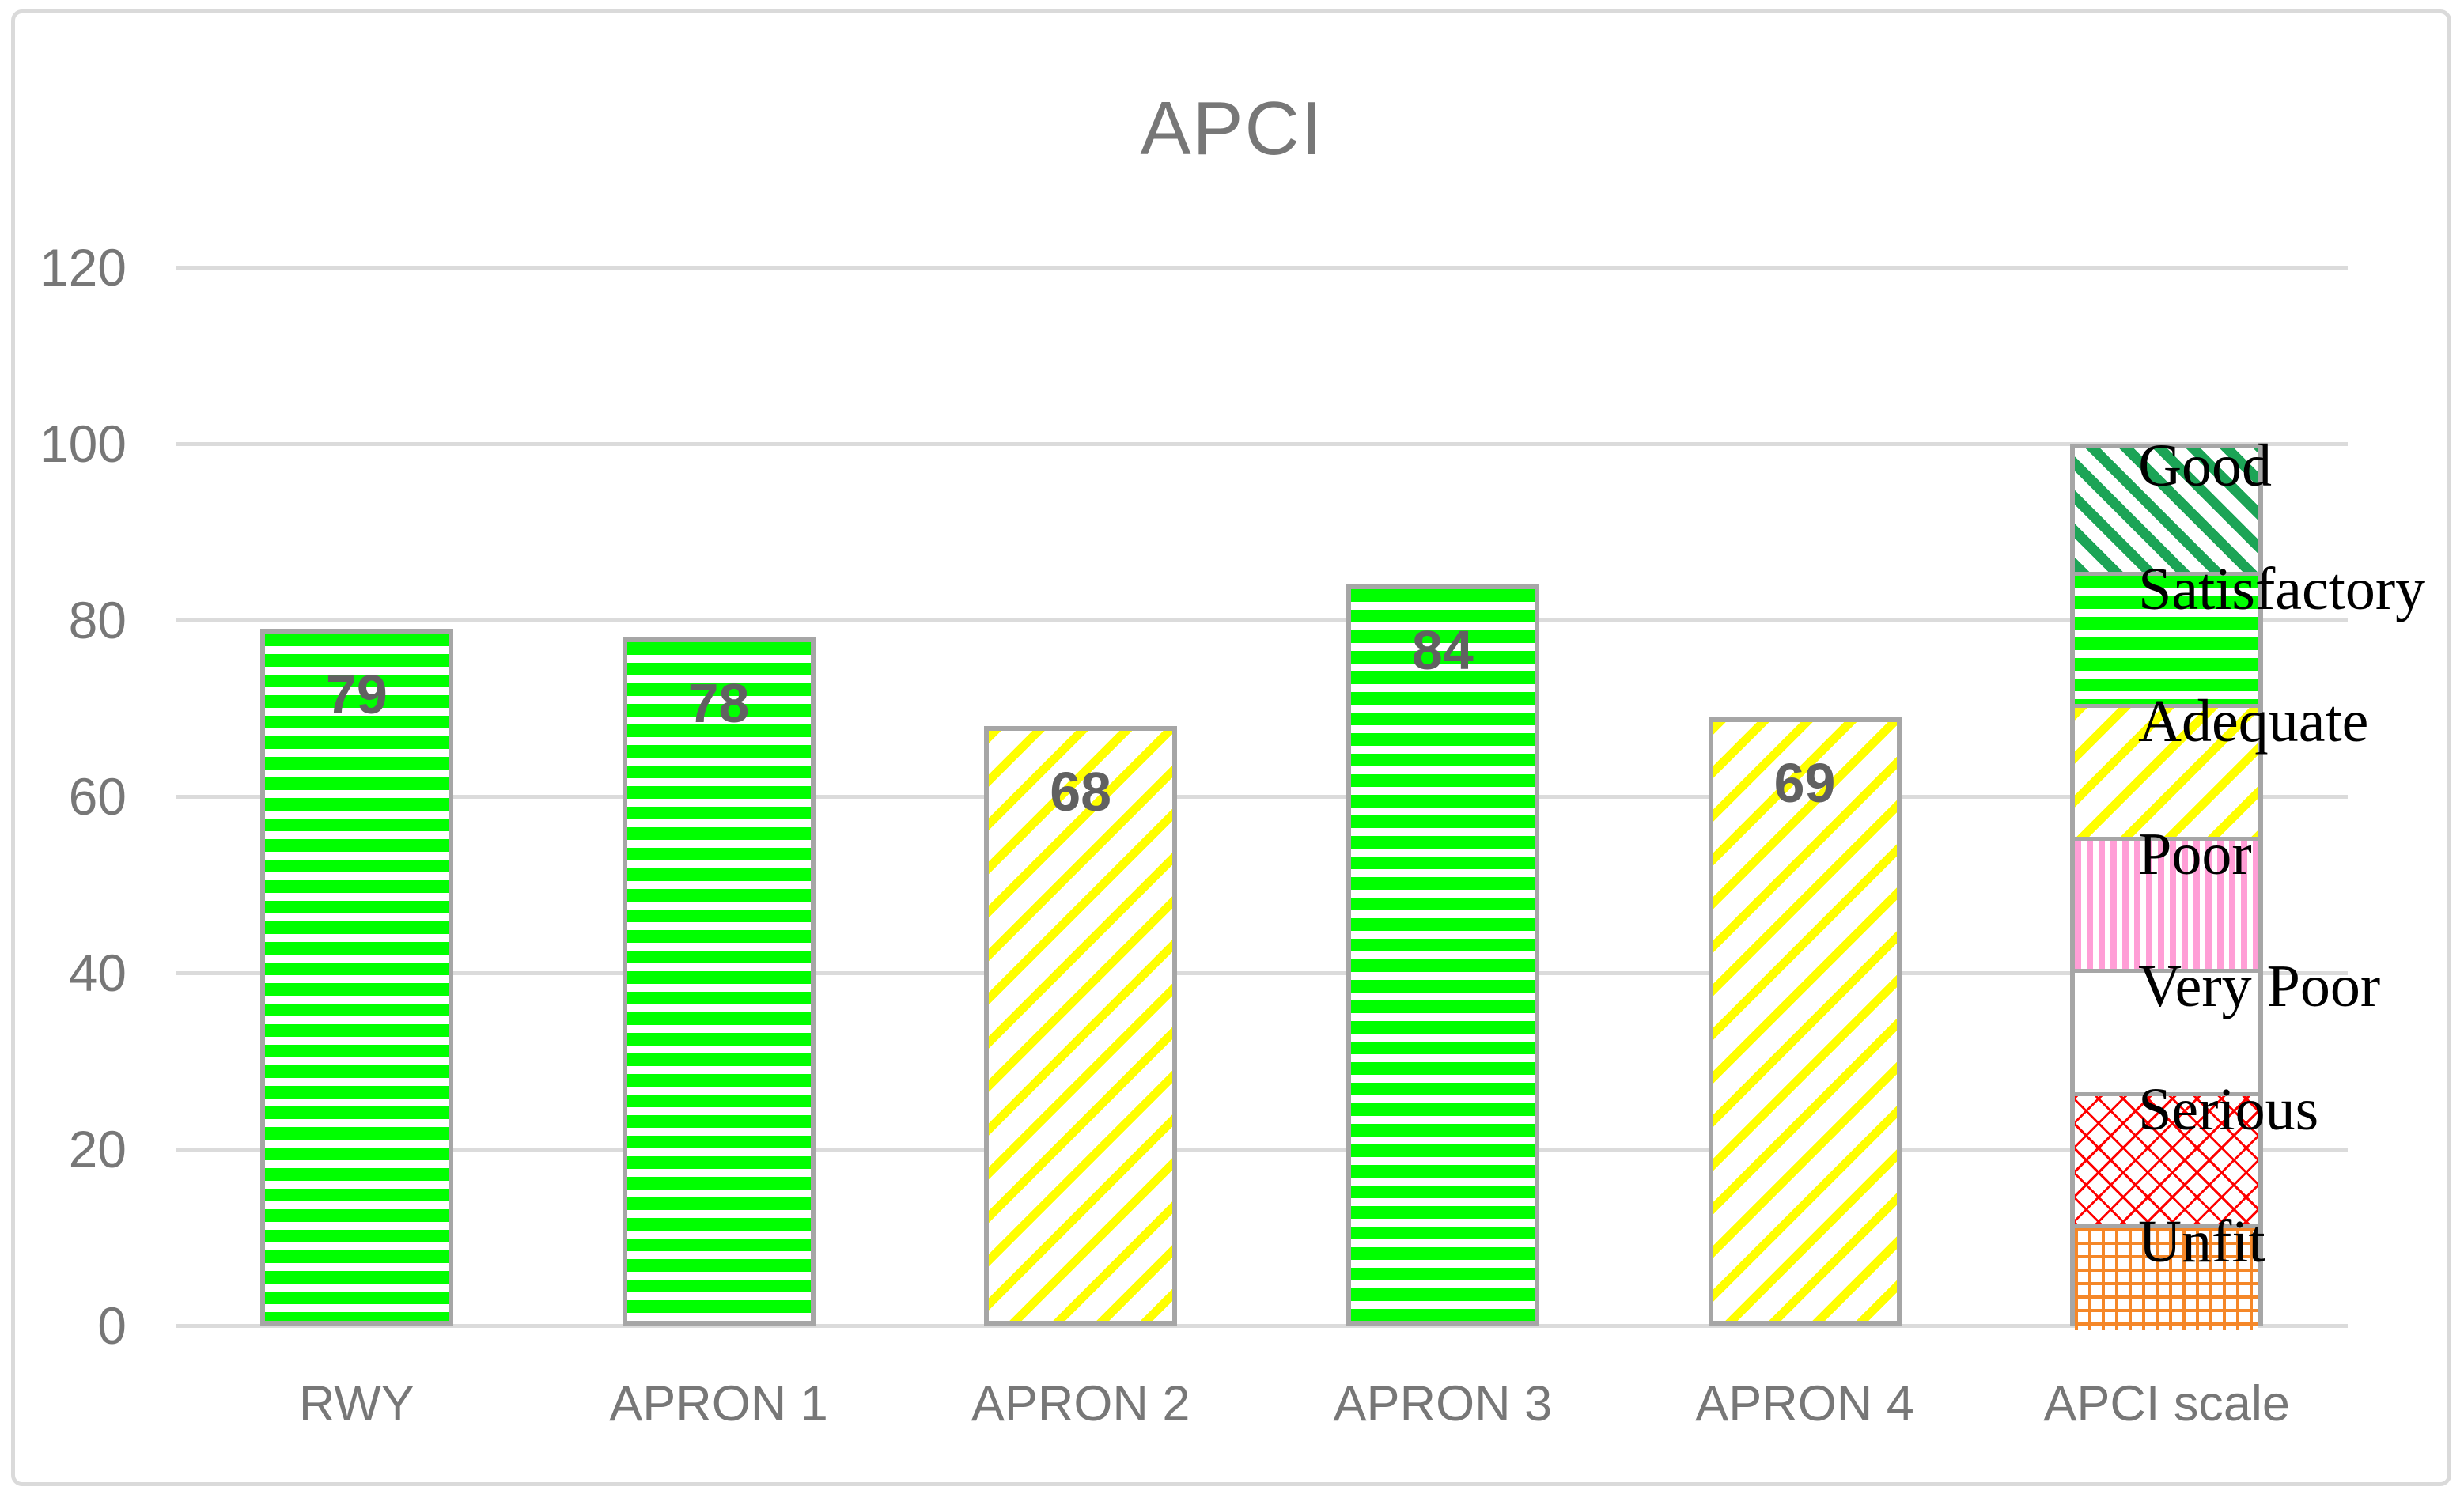 The height and width of the screenshot is (1494, 2464). Describe the element at coordinates (97, 973) in the screenshot. I see `y-axis-tick-label: 40` at that location.